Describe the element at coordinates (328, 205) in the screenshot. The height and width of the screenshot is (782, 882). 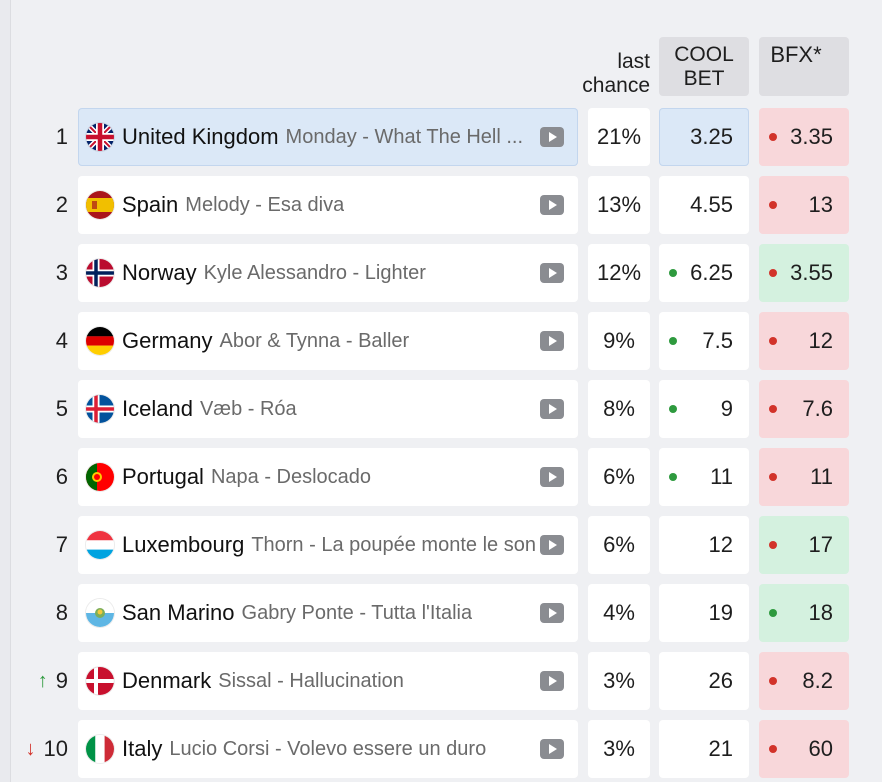
I see `song-cell: Spain Melody - Esa diva` at that location.